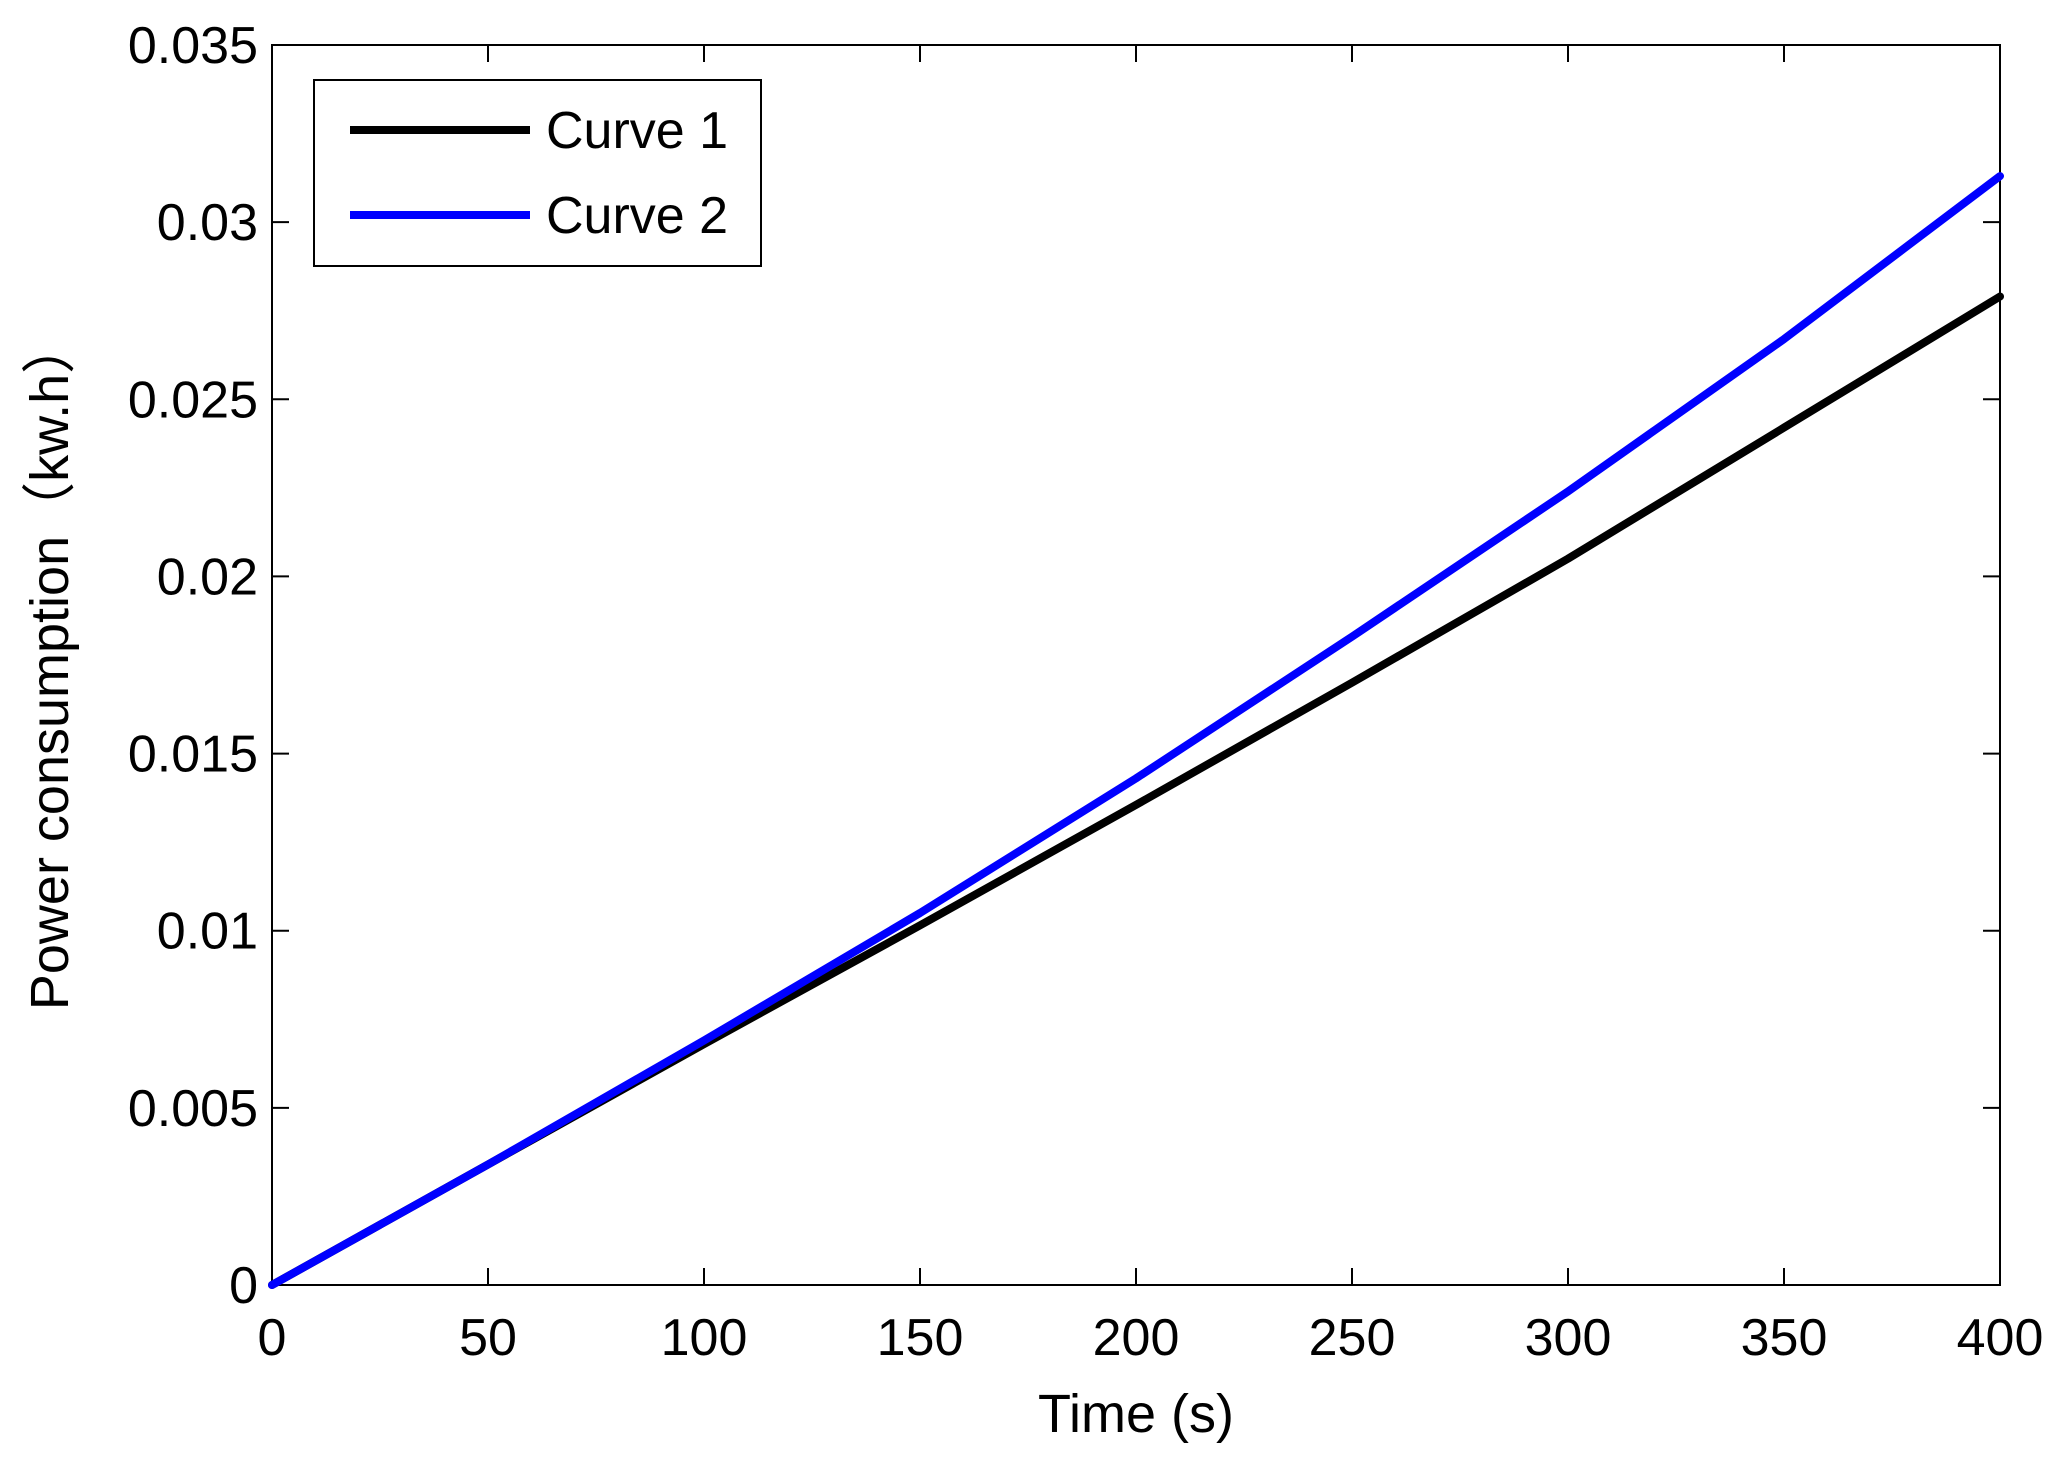 This screenshot has width=2067, height=1461. I want to click on x-tick-label: 300, so click(1568, 1338).